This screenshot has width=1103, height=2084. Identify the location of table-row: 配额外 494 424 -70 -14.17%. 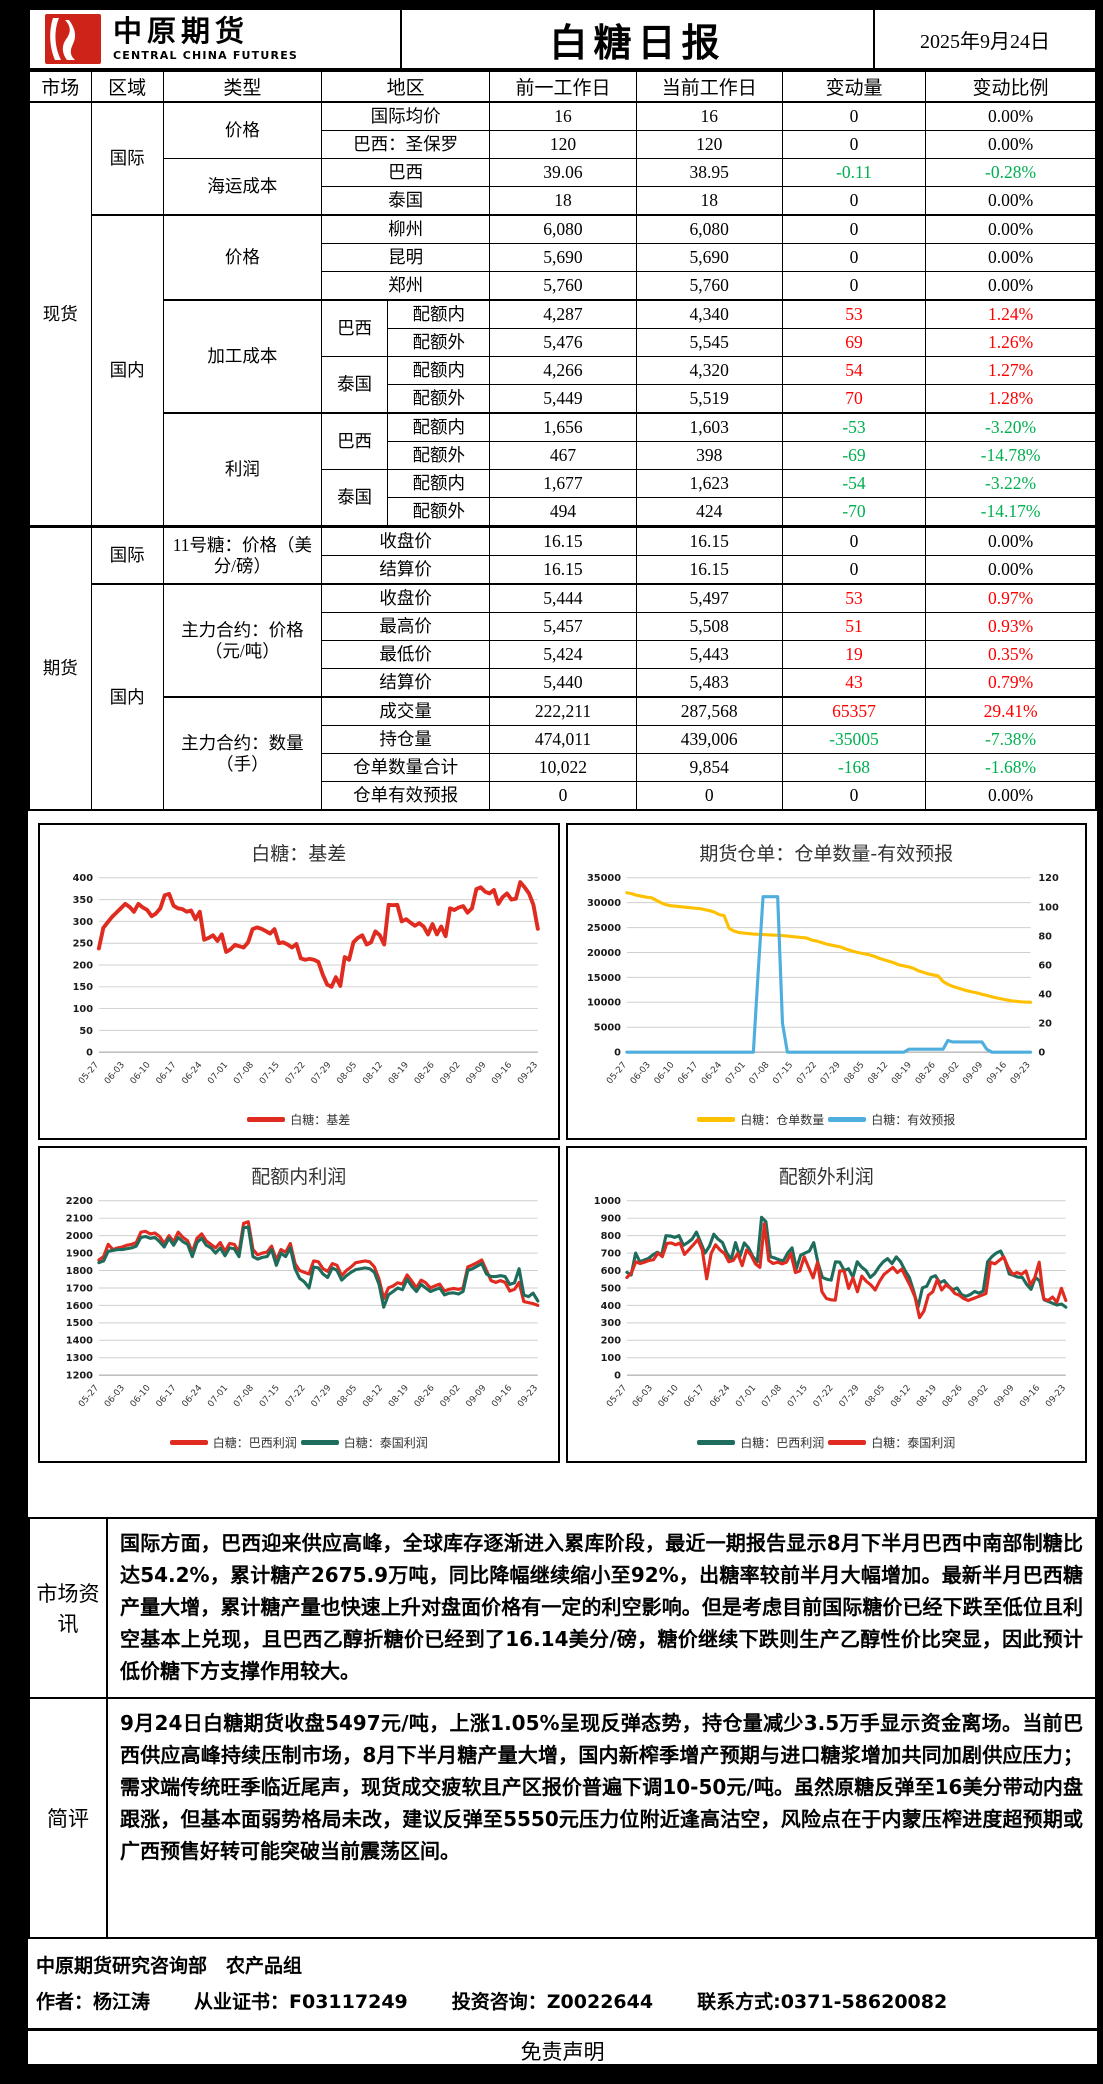
(563, 512).